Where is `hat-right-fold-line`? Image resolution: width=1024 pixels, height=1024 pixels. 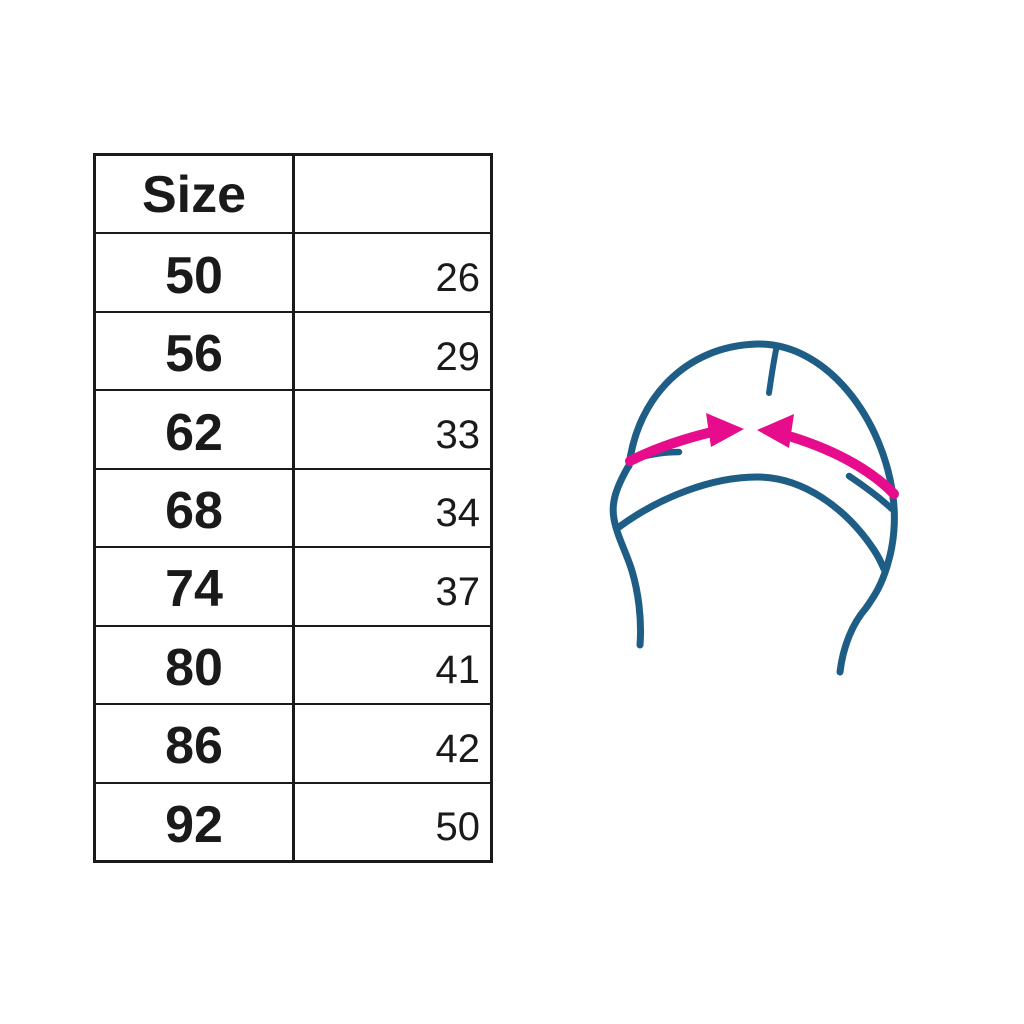 hat-right-fold-line is located at coordinates (870, 492).